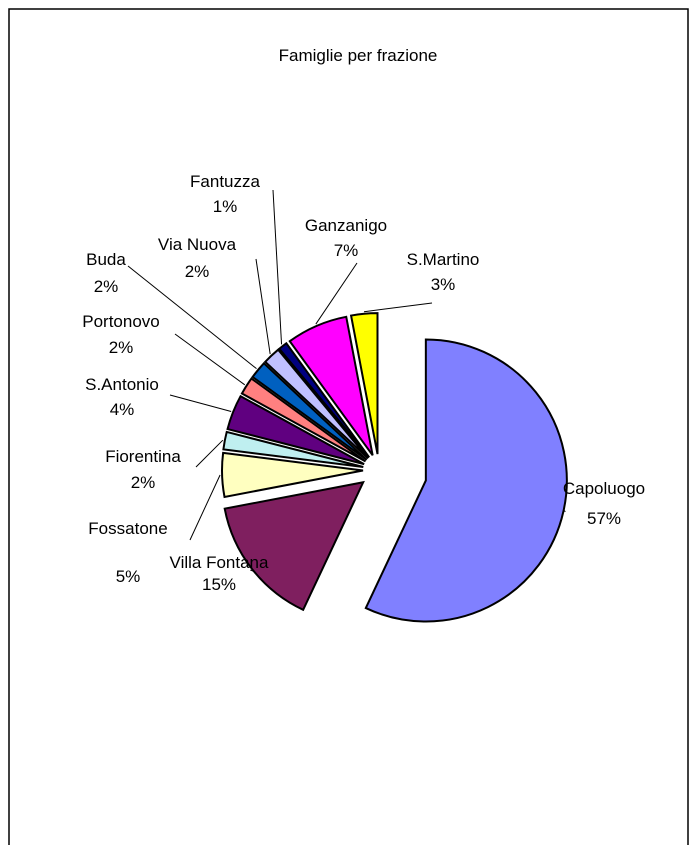 This screenshot has height=850, width=700. Describe the element at coordinates (346, 250) in the screenshot. I see `slice-value-label: 7%` at that location.